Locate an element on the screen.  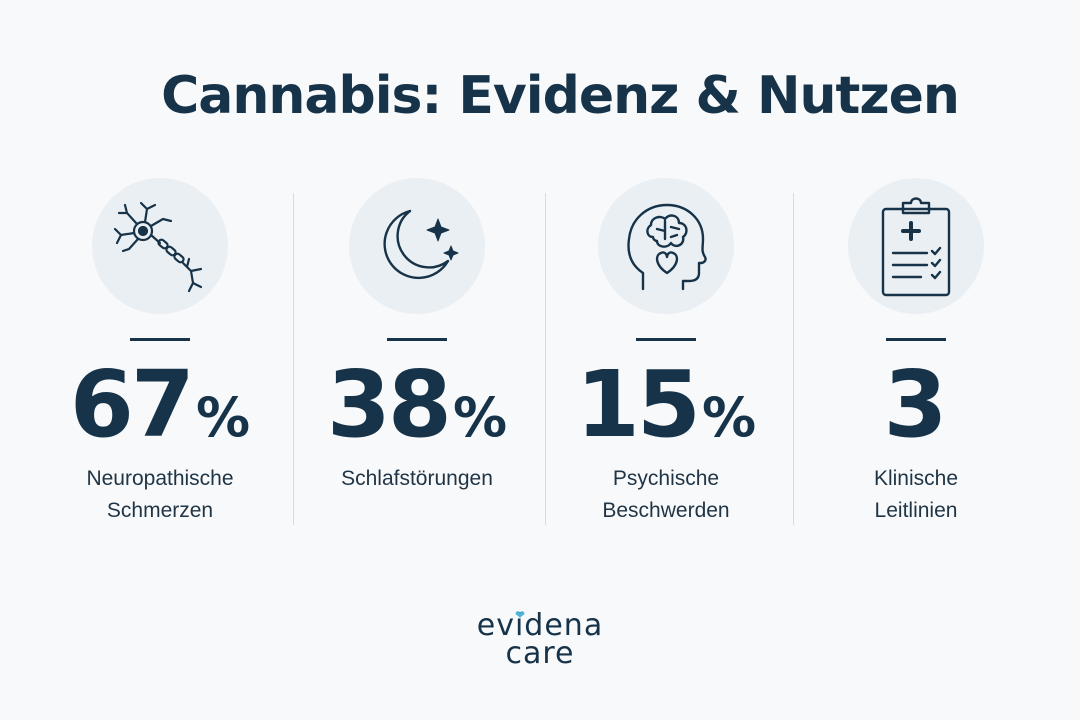
stat-sleep-disorders: 38% Schlafstörungen is located at coordinates (417, 336).